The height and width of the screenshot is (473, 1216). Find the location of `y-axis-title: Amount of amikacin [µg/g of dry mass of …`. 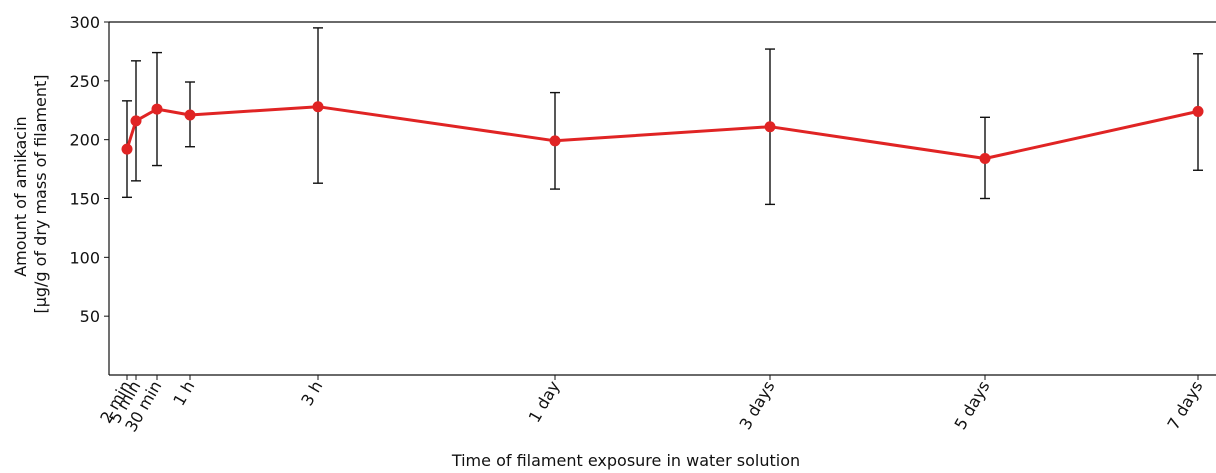

y-axis-title: Amount of amikacin [µg/g of dry mass of … is located at coordinates (30, 193).